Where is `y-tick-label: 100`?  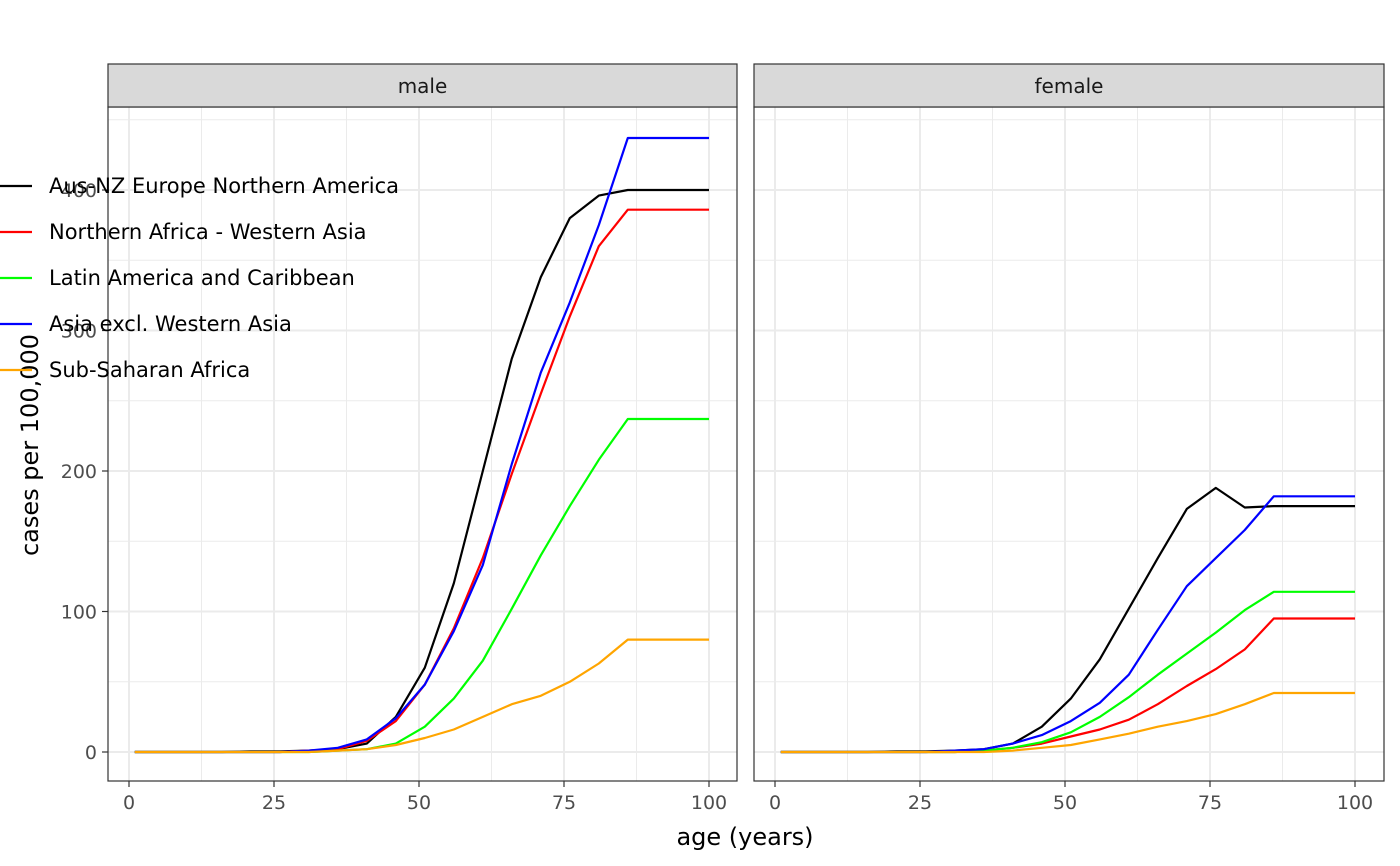 y-tick-label: 100 is located at coordinates (79, 613).